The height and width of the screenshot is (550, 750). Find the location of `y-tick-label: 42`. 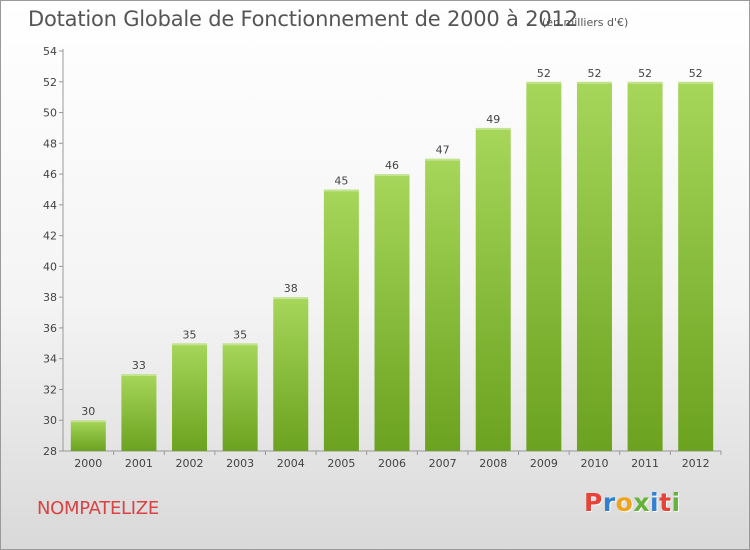

y-tick-label: 42 is located at coordinates (50, 236).